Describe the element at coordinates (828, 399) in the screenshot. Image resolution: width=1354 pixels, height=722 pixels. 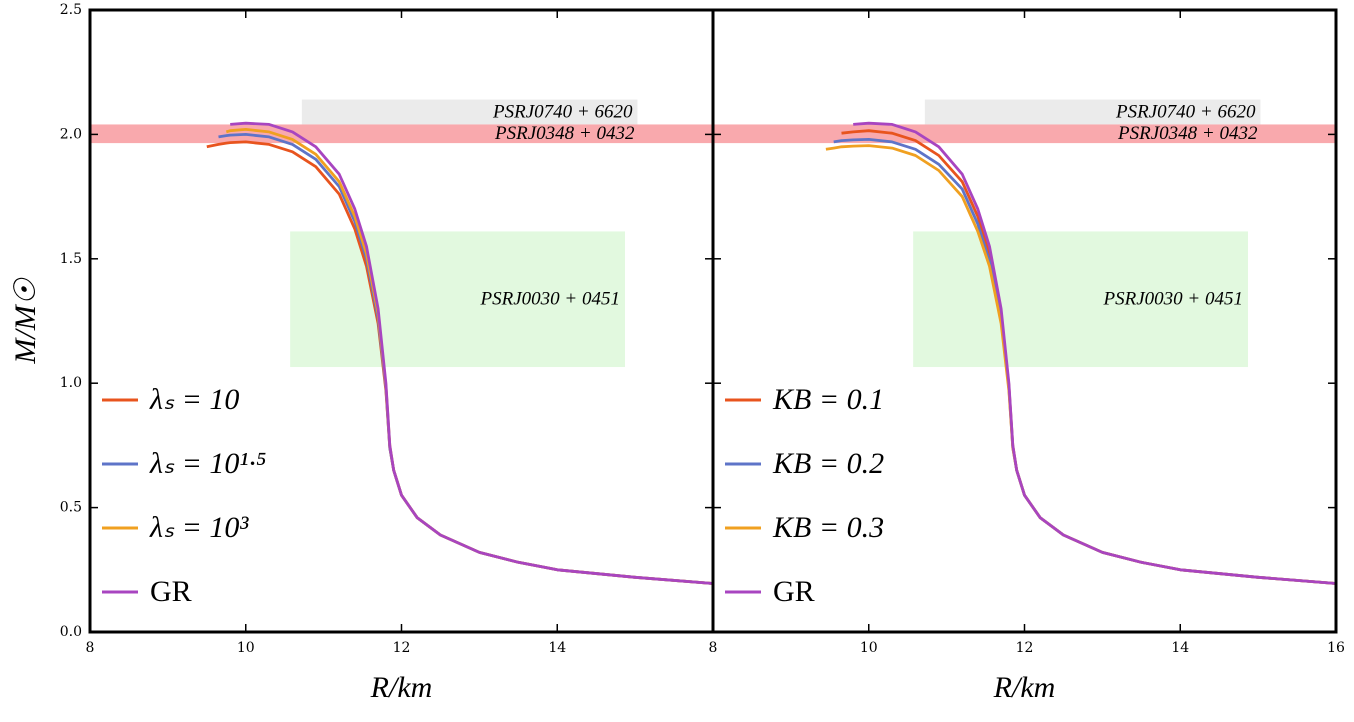
I see `legend-label: KB = 0.1` at that location.